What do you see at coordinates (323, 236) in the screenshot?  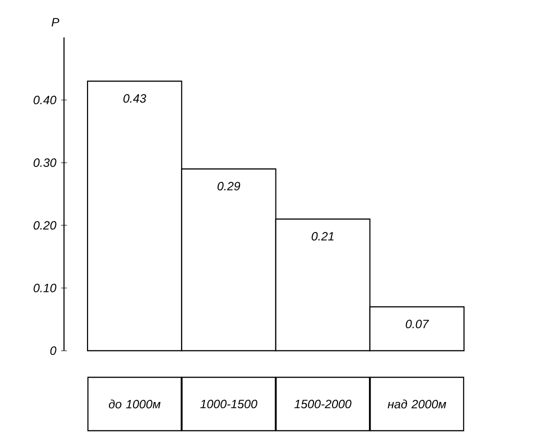 I see `data-label: 0.21` at bounding box center [323, 236].